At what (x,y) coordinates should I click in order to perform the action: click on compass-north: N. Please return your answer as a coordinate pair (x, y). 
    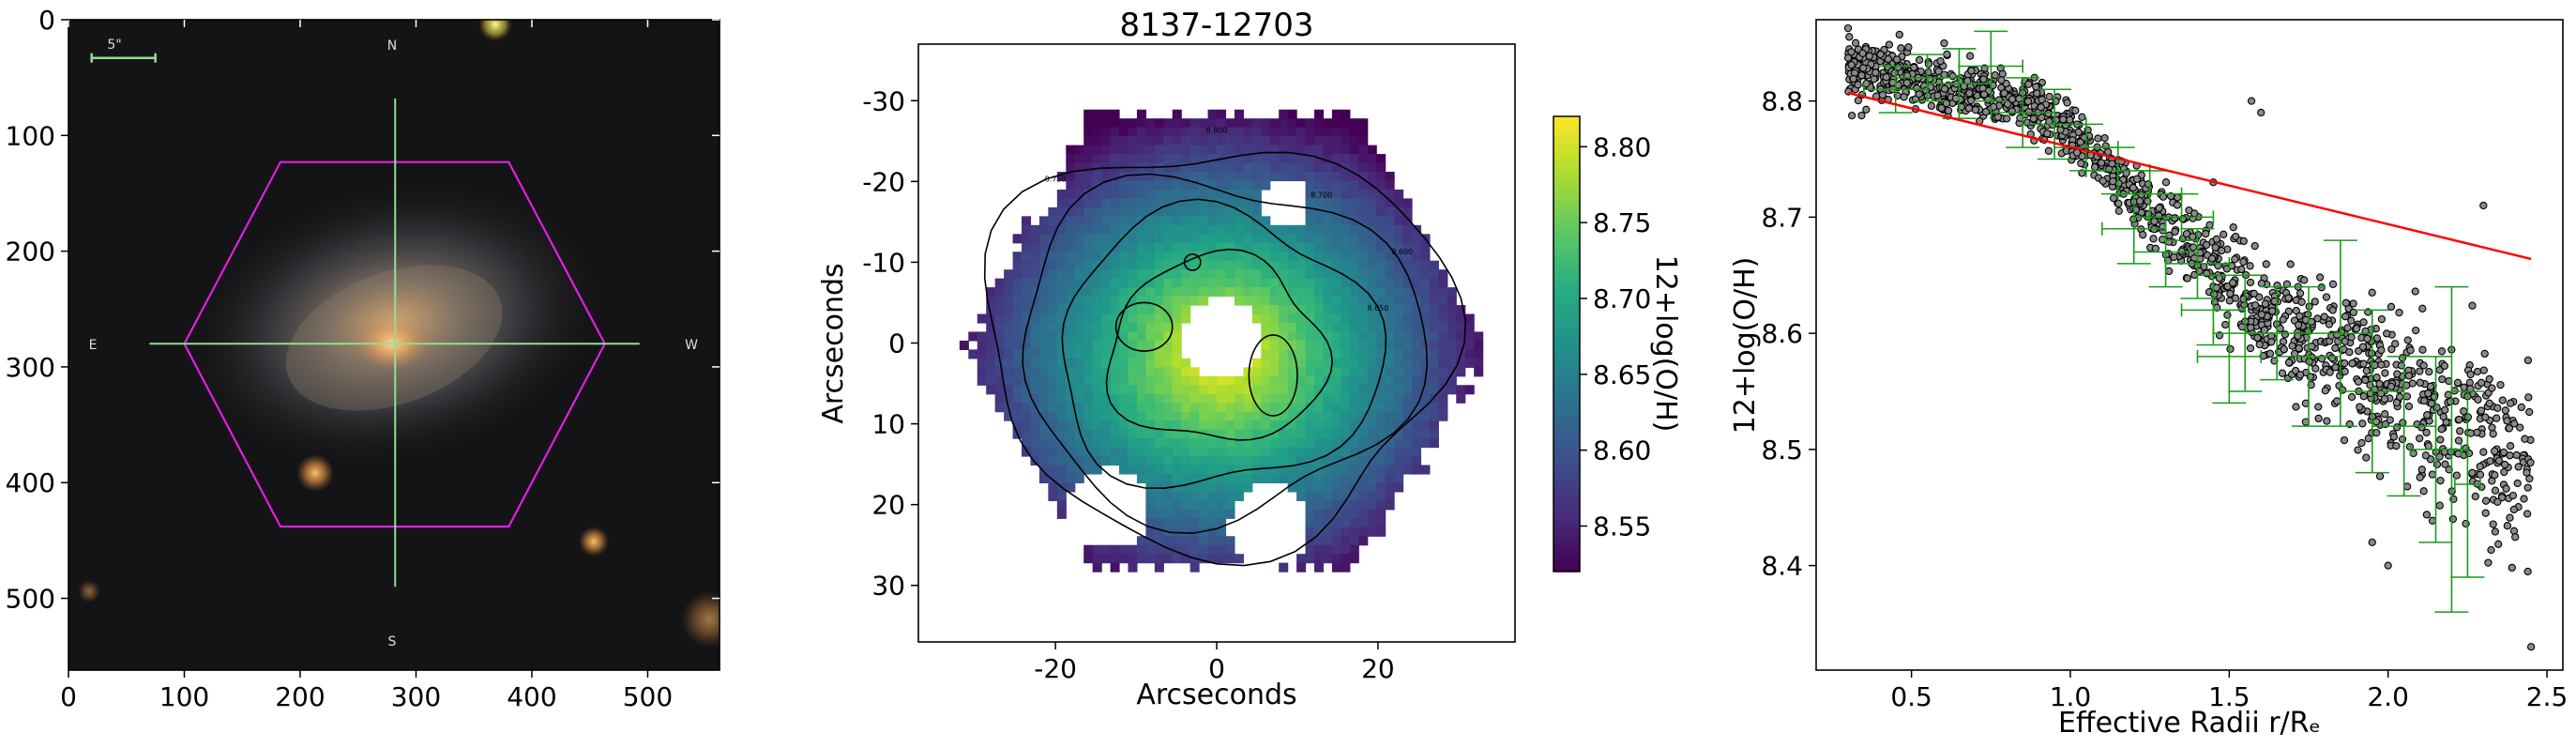
    Looking at the image, I should click on (392, 45).